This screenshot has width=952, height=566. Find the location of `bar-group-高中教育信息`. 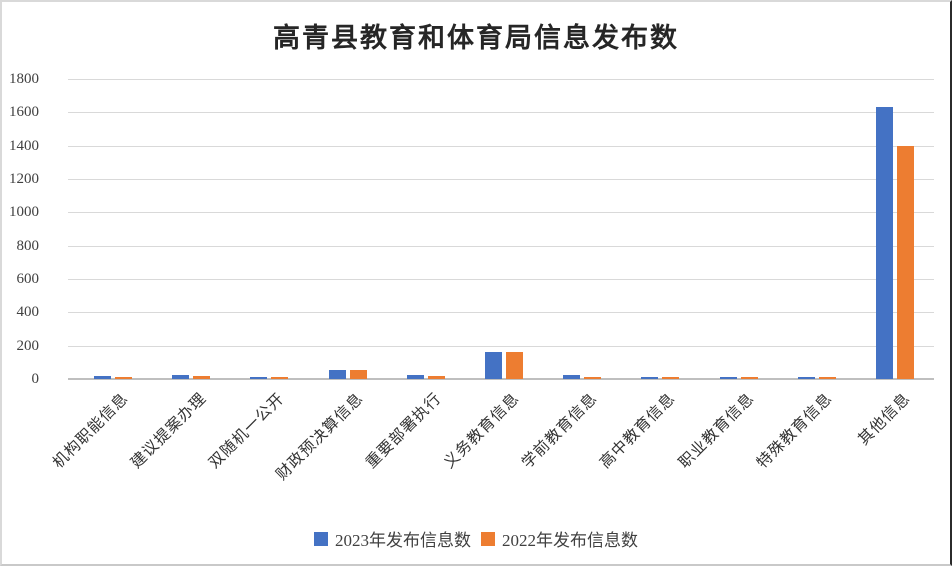

bar-group-高中教育信息 is located at coordinates (660, 229).